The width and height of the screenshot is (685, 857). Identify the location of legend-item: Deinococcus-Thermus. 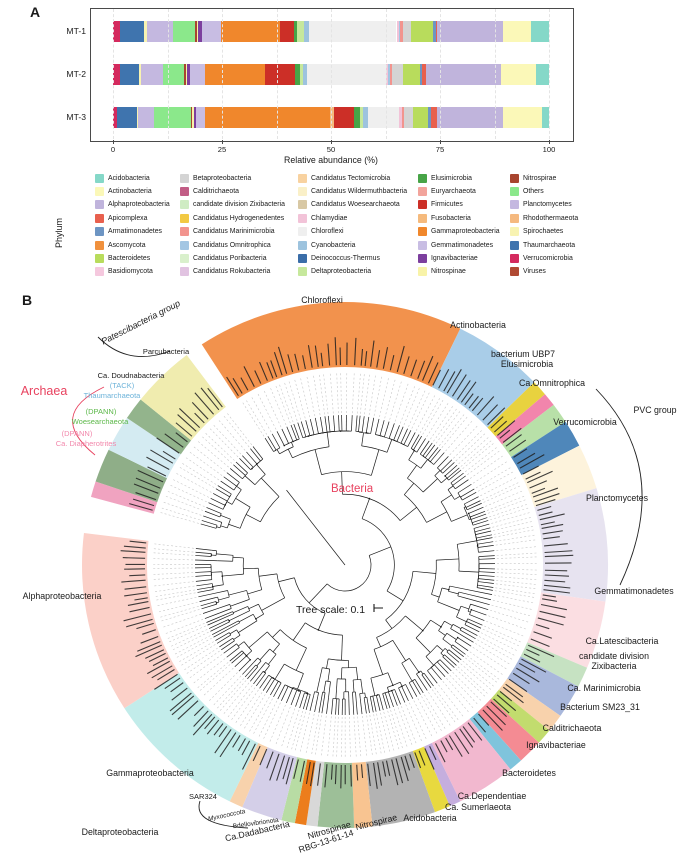
(339, 258).